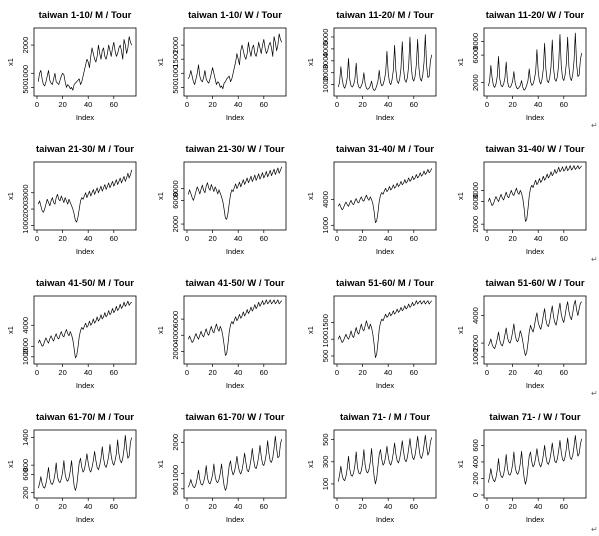 The height and width of the screenshot is (536, 599). I want to click on chart-title: taiwan 31-40/ W / Tour, so click(534, 149).